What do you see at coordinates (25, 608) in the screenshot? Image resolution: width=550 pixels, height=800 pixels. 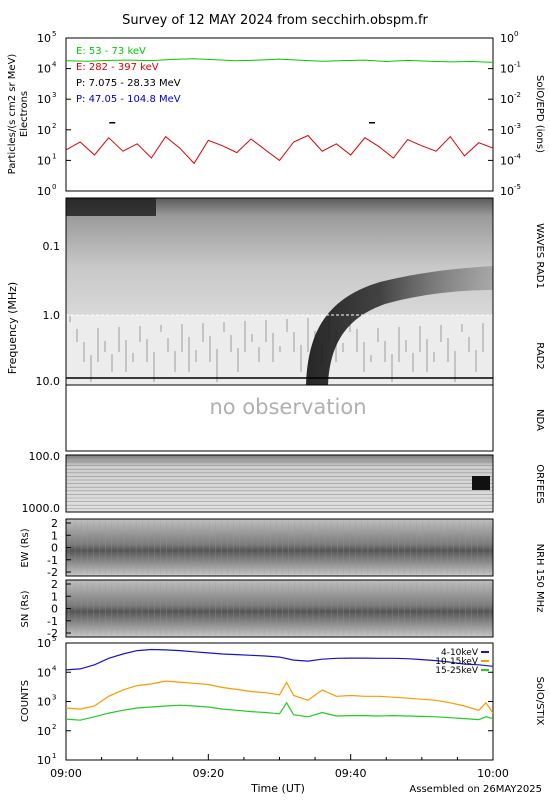 I see `nrh-sn-ylabel: SN (Rs)` at bounding box center [25, 608].